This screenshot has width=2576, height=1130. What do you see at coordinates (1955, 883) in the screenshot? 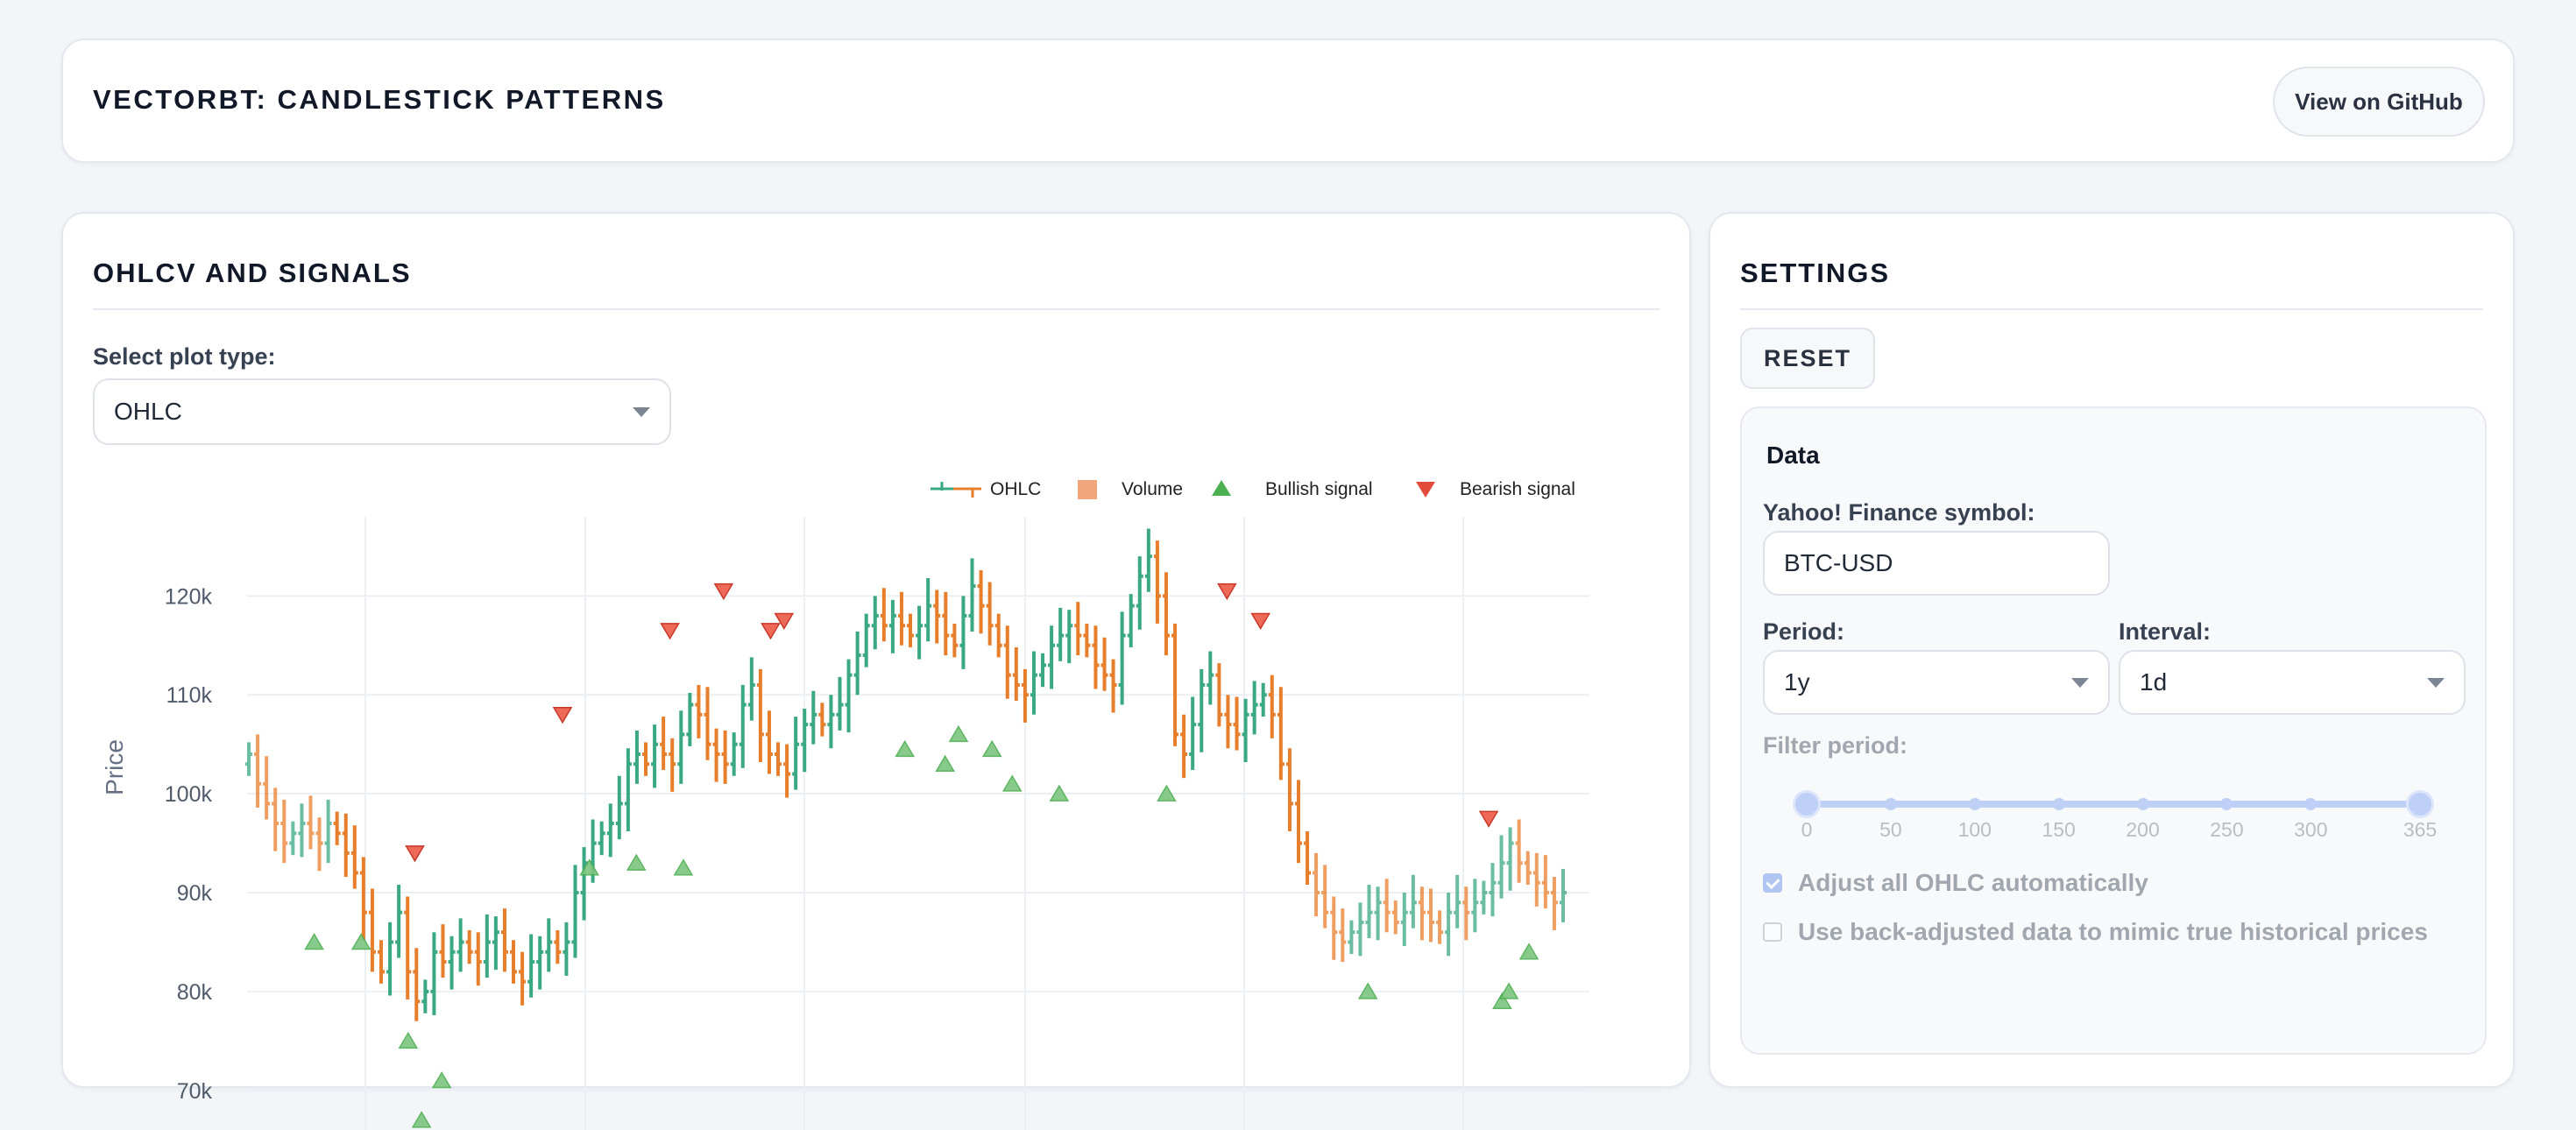
I see `adjust-ohlc-row: Adjust all OHLC automatically` at bounding box center [1955, 883].